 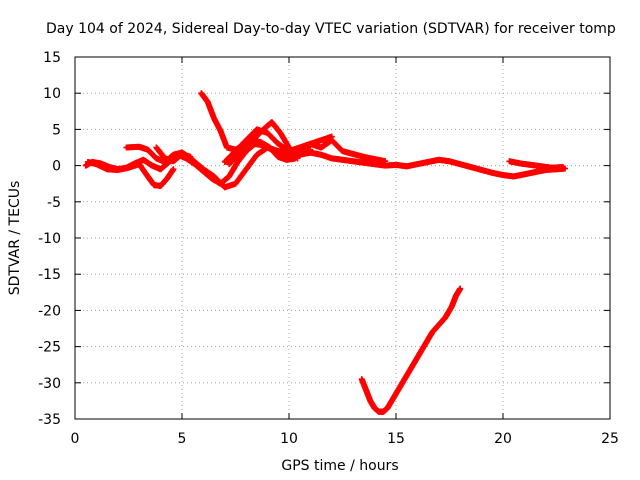 What do you see at coordinates (15, 238) in the screenshot?
I see `y-axis-label: SDTVAR / TECUs` at bounding box center [15, 238].